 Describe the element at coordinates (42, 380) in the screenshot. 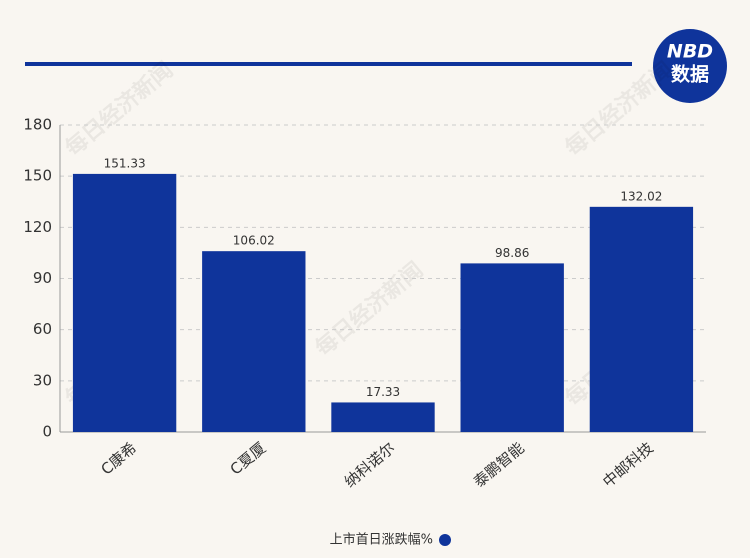

I see `y-tick-label: 30` at that location.